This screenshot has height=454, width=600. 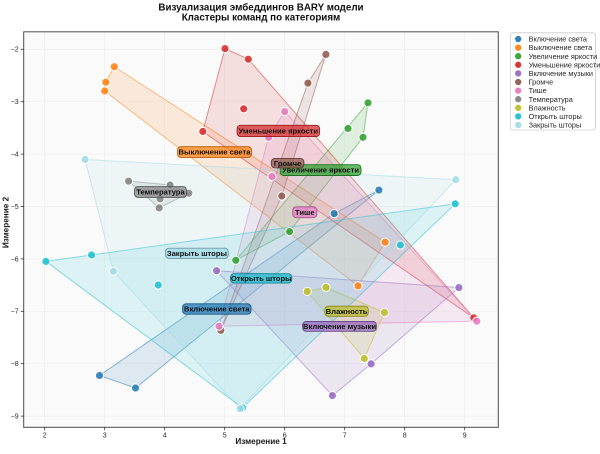 I want to click on svg-text:Визуализация эмбеддингов BARY: Визуализация эмбеддингов BARY модели, so click(x=260, y=8).